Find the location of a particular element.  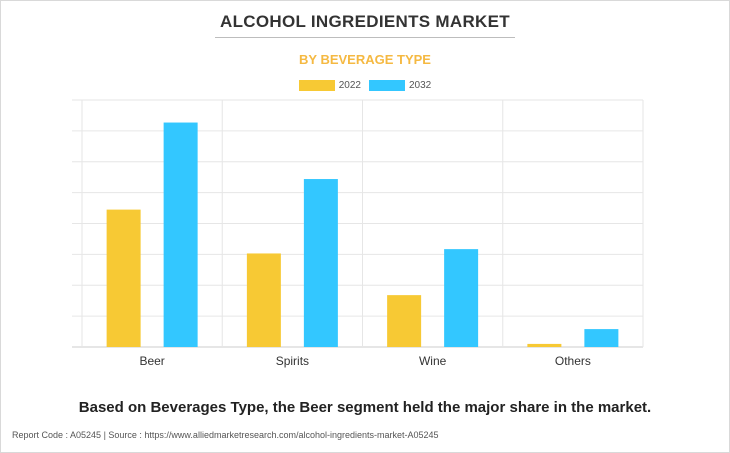

bar-spirits-2022 is located at coordinates (263, 300).